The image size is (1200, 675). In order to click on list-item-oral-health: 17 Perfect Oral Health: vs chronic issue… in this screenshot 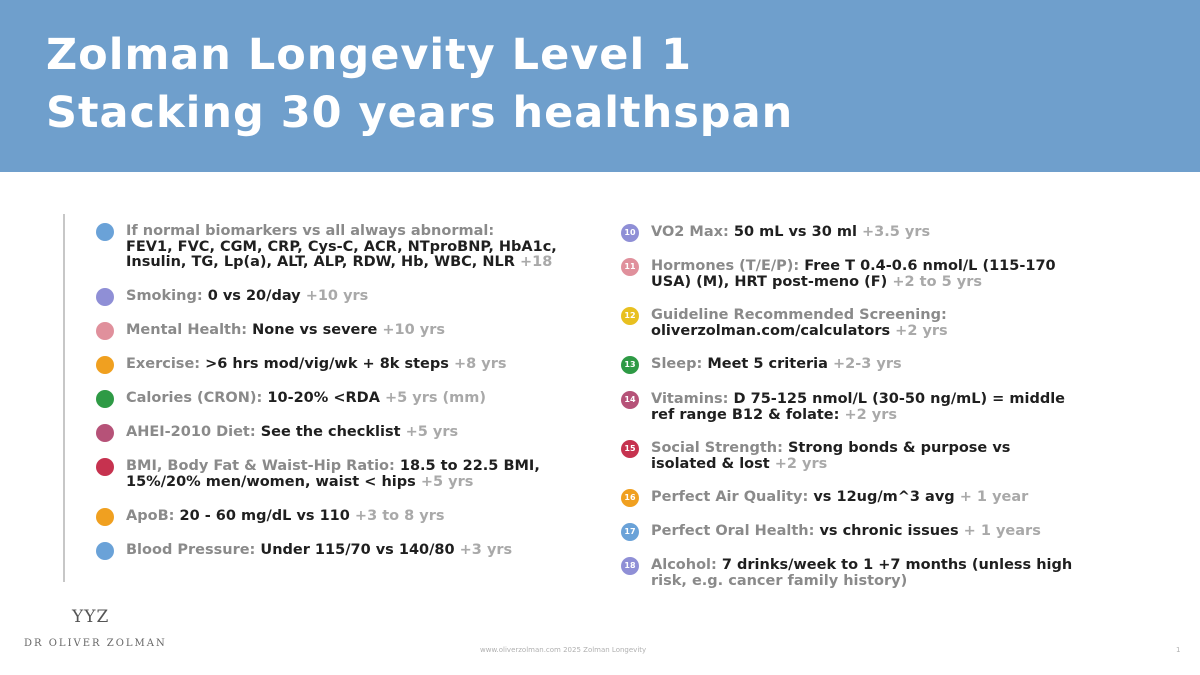, I will do `click(831, 532)`.